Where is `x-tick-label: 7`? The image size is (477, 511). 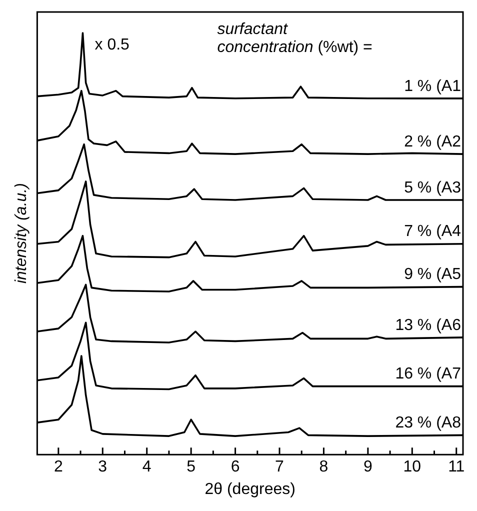
x-tick-label: 7 is located at coordinates (279, 467).